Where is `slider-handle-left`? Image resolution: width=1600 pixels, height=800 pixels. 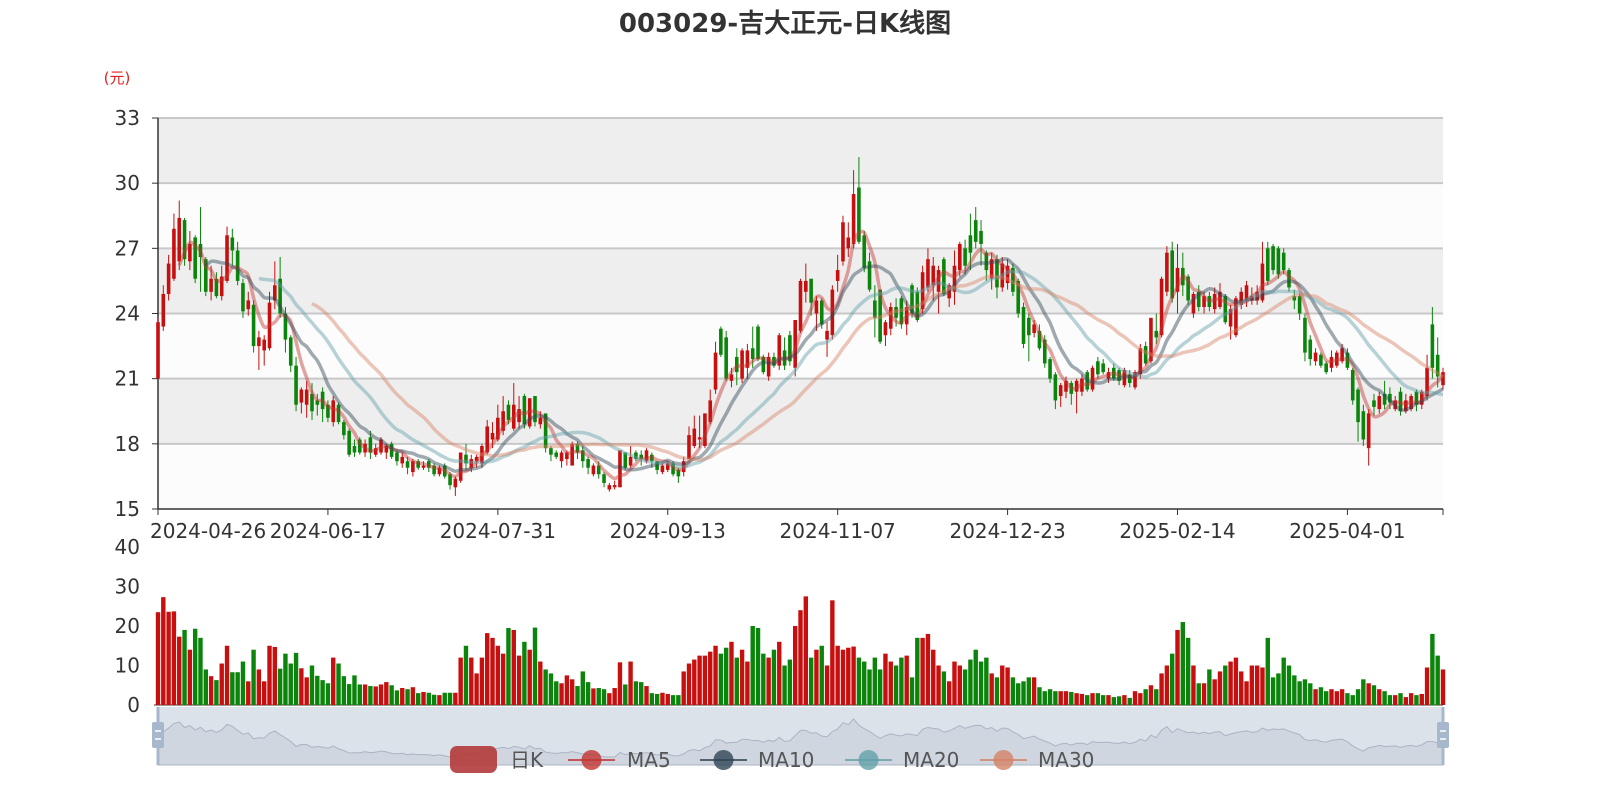
slider-handle-left is located at coordinates (158, 736).